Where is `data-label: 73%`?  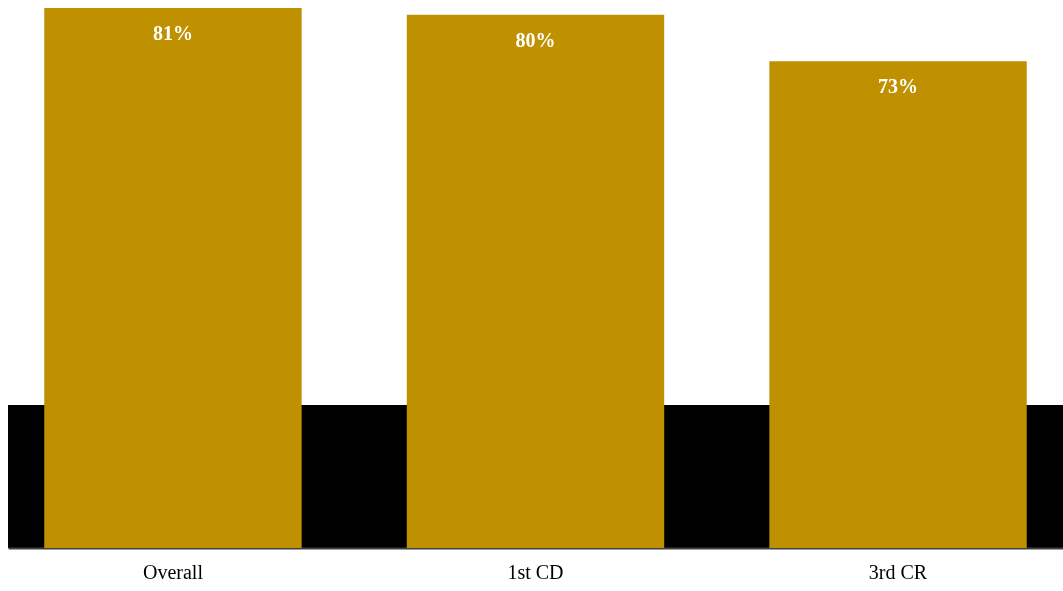 data-label: 73% is located at coordinates (898, 86).